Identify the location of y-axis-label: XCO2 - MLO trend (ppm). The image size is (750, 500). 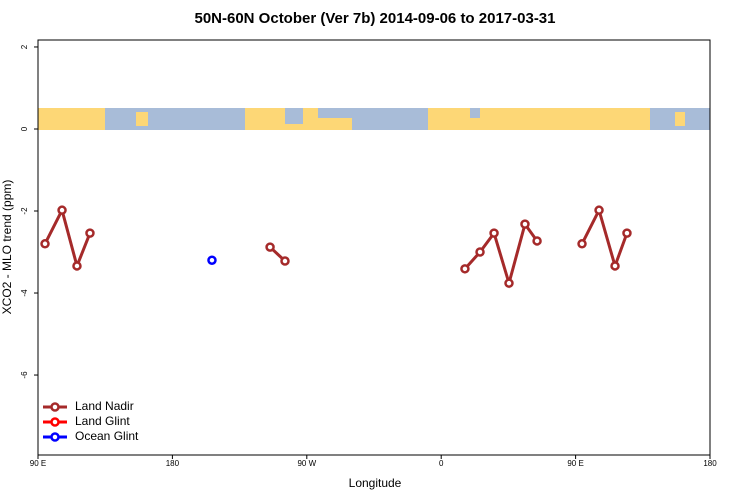
(7, 247).